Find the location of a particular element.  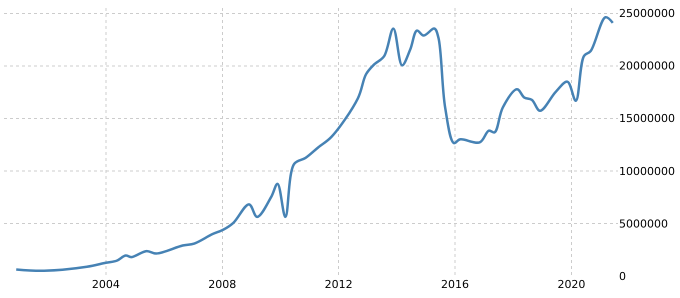

x-tick-label: 2004 is located at coordinates (106, 284).